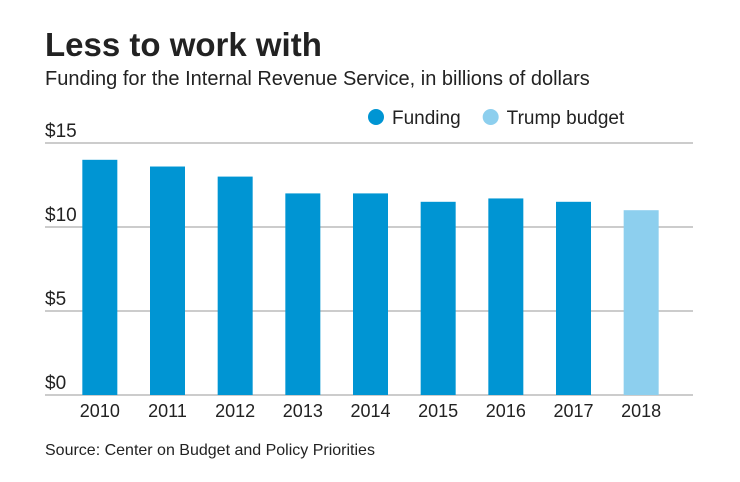 The width and height of the screenshot is (740, 482). I want to click on x-tick-label: 2013, so click(303, 411).